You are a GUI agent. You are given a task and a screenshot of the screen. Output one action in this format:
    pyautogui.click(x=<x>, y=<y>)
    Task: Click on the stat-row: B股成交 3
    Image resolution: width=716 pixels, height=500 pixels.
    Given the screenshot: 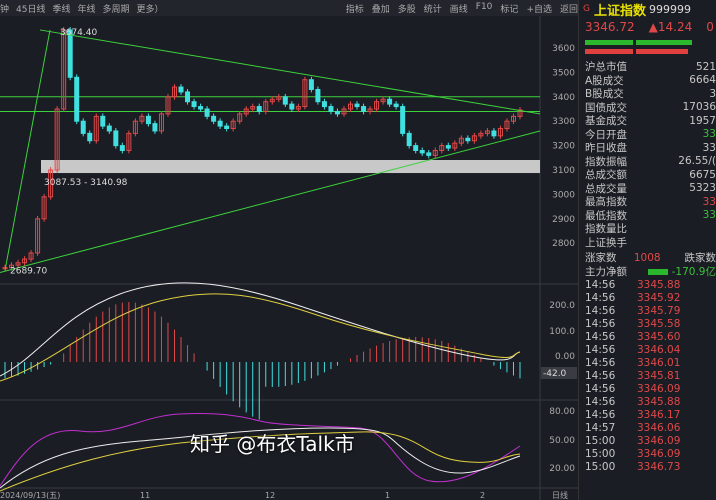 What is the action you would take?
    pyautogui.click(x=647, y=94)
    